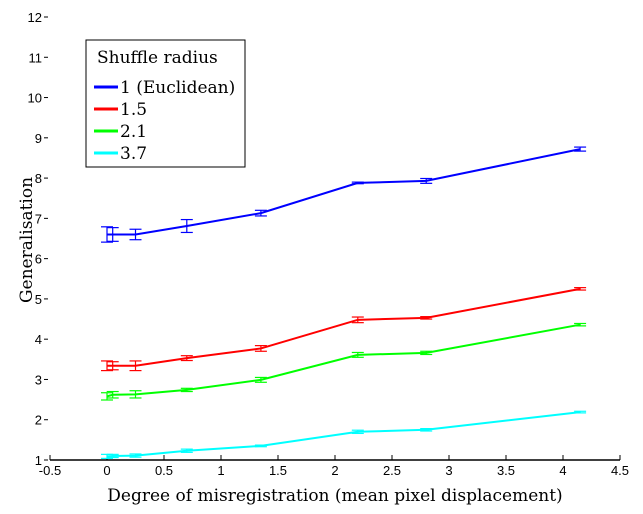 The image size is (643, 514). Describe the element at coordinates (27, 240) in the screenshot. I see `y-axis-label: Generalisation` at that location.